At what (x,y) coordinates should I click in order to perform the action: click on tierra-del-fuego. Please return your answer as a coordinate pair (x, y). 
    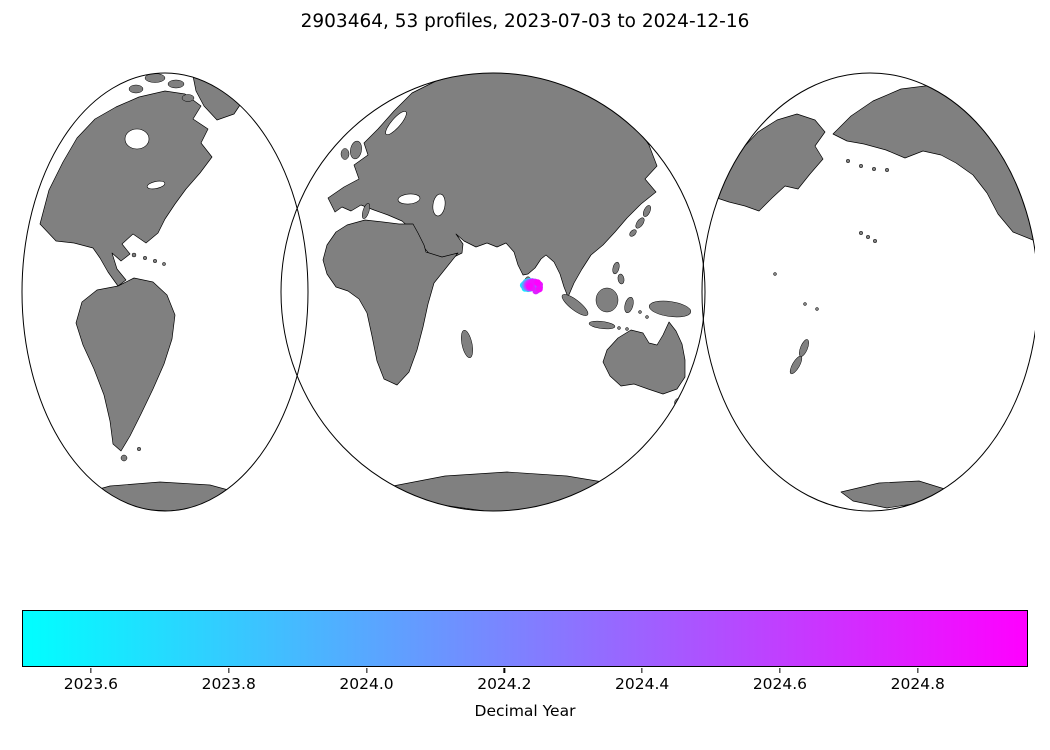
    Looking at the image, I should click on (124, 458).